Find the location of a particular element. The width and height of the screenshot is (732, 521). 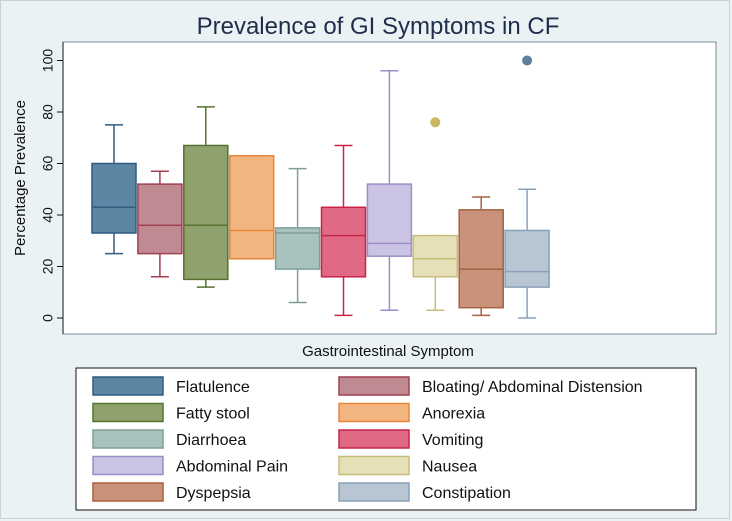

y-axis: 0 20 40 60 80 100 is located at coordinates (52, 188).